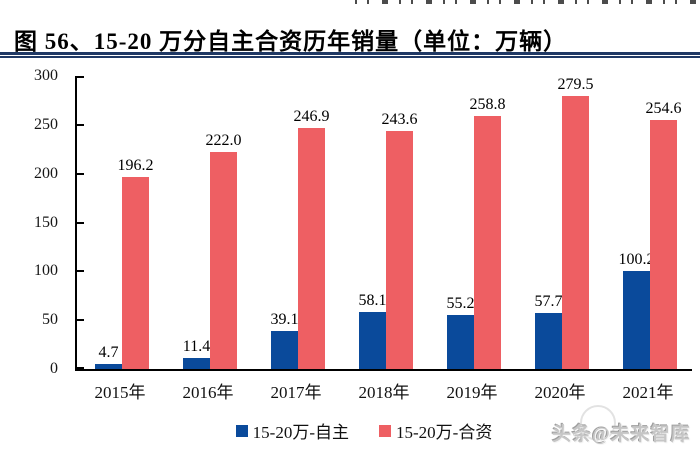  What do you see at coordinates (120, 392) in the screenshot?
I see `x-axis-category-label: 2015年` at bounding box center [120, 392].